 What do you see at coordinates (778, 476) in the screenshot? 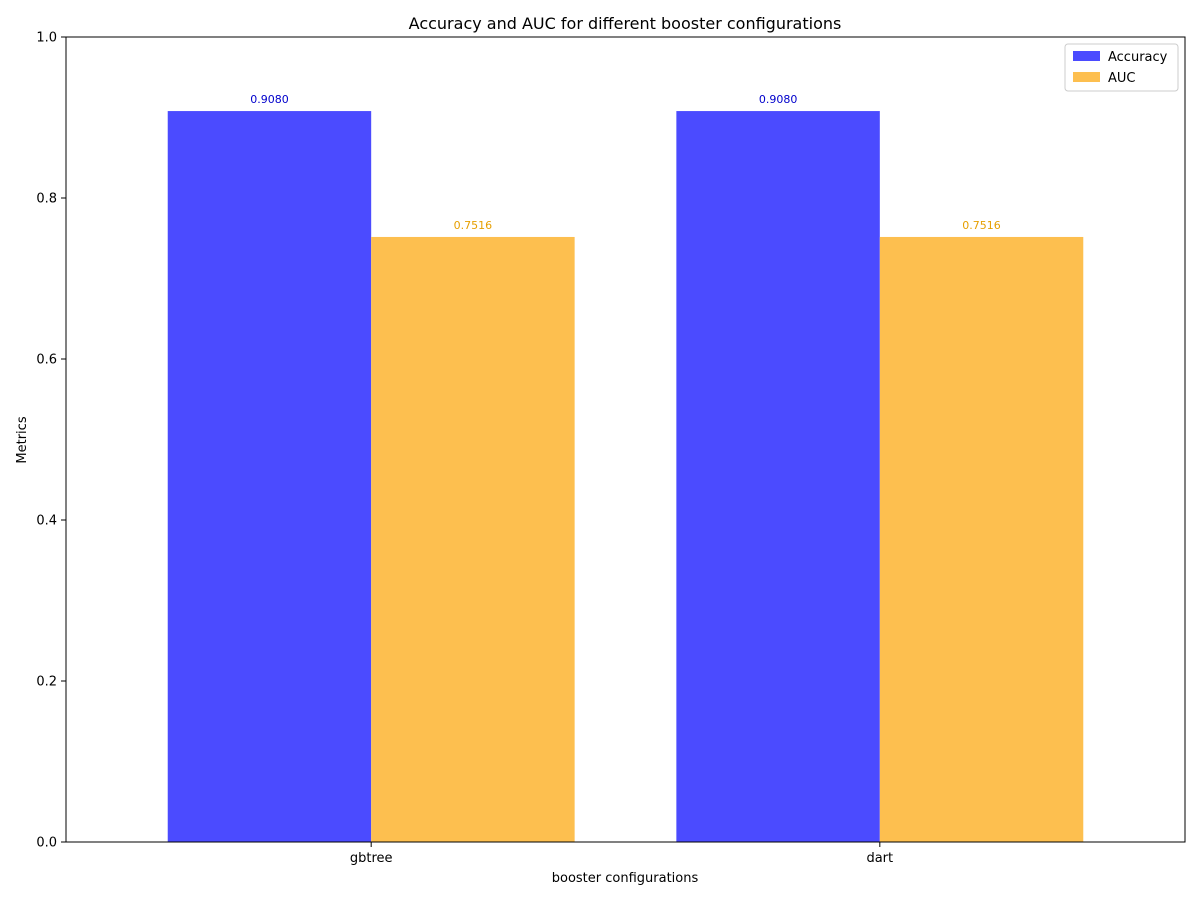
I see `bar-accuracy-dart` at bounding box center [778, 476].